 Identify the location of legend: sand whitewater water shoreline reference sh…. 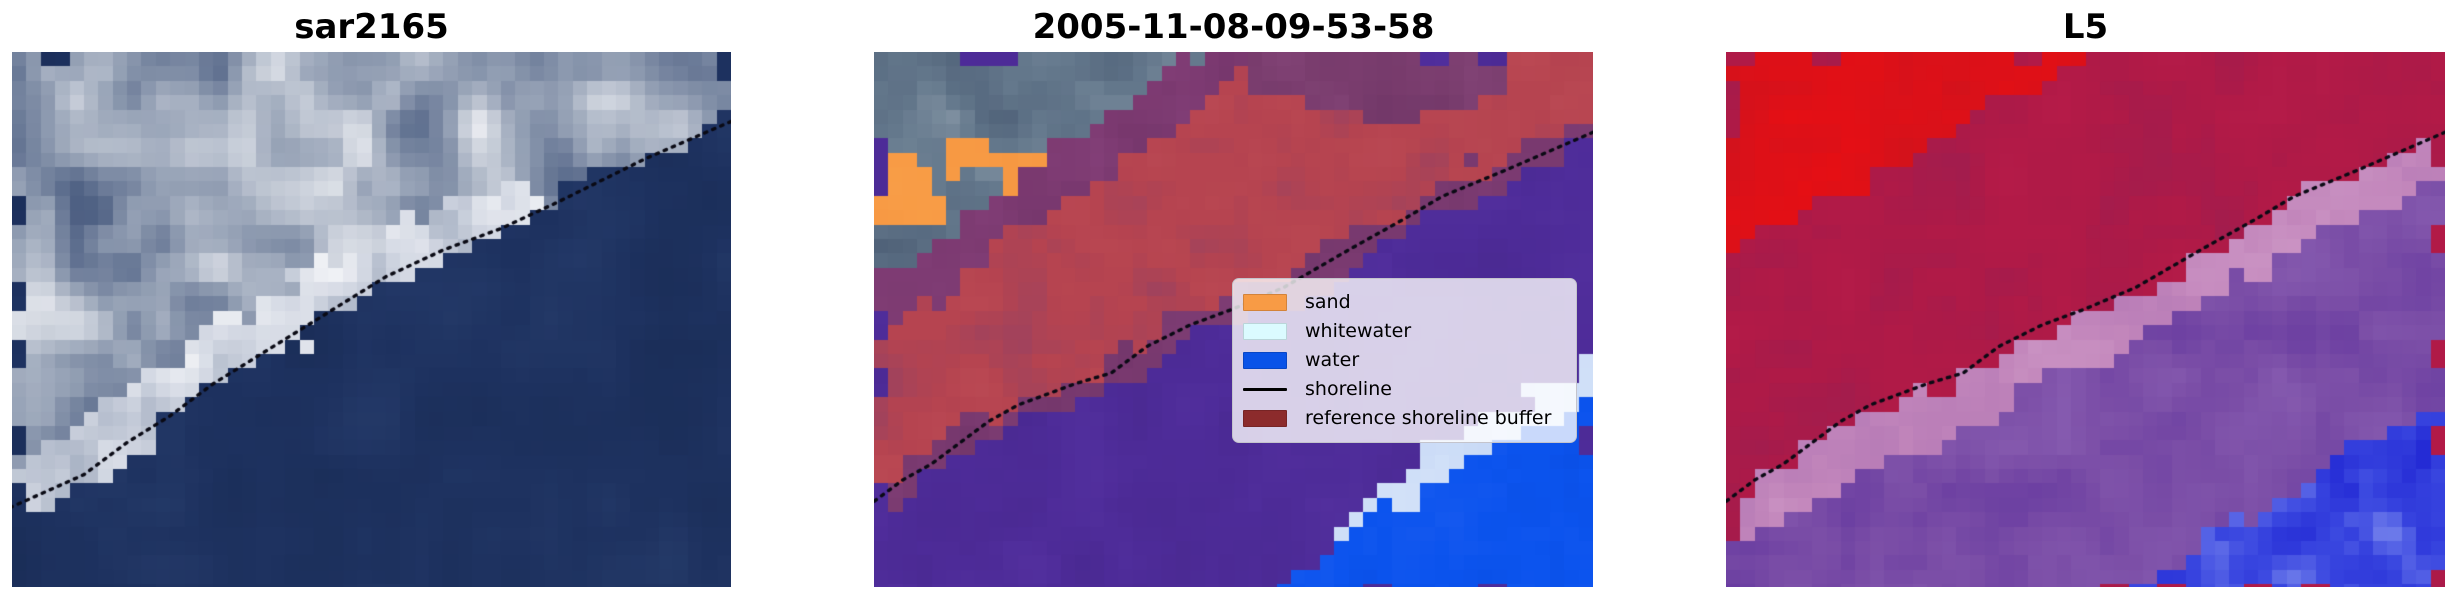
(1404, 360).